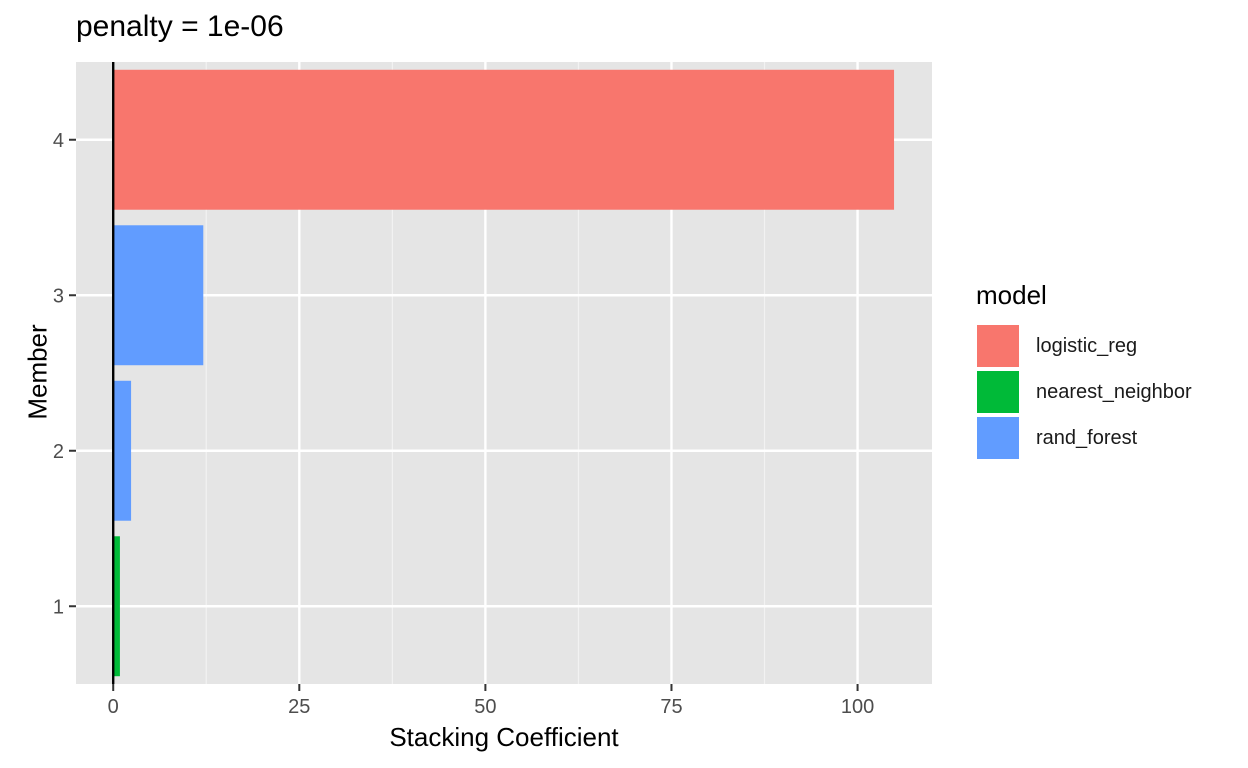  I want to click on x-axis-title: Stacking Coefficient, so click(504, 737).